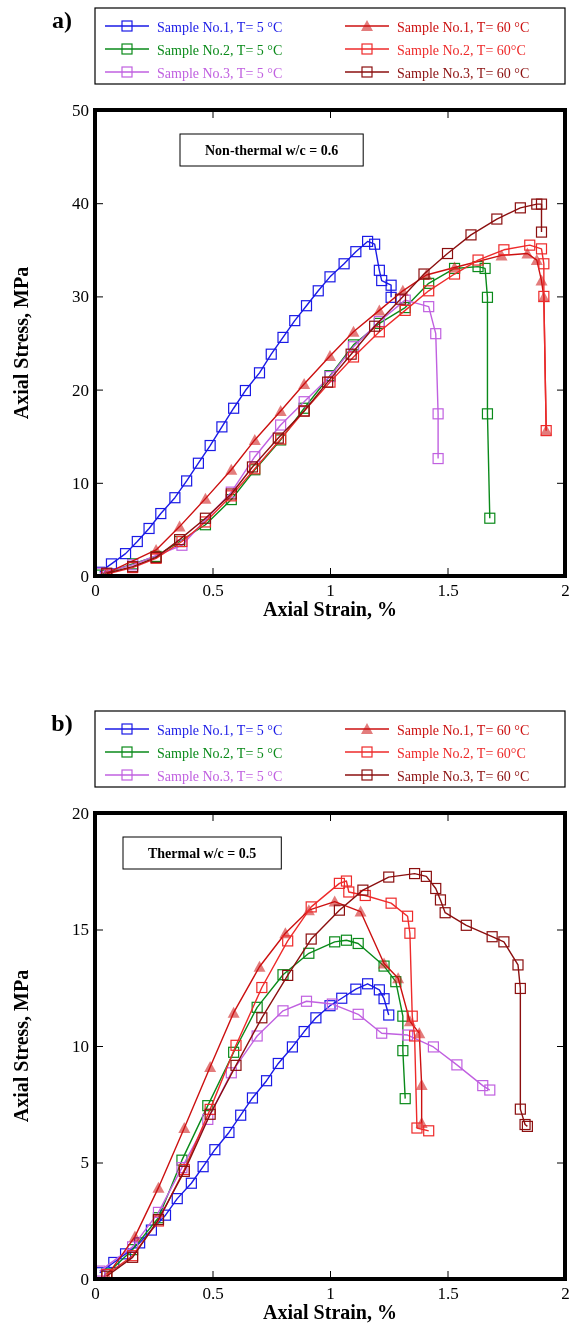 This screenshot has height=1343, width=572. Describe the element at coordinates (62, 20) in the screenshot. I see `chart-title: a)` at that location.